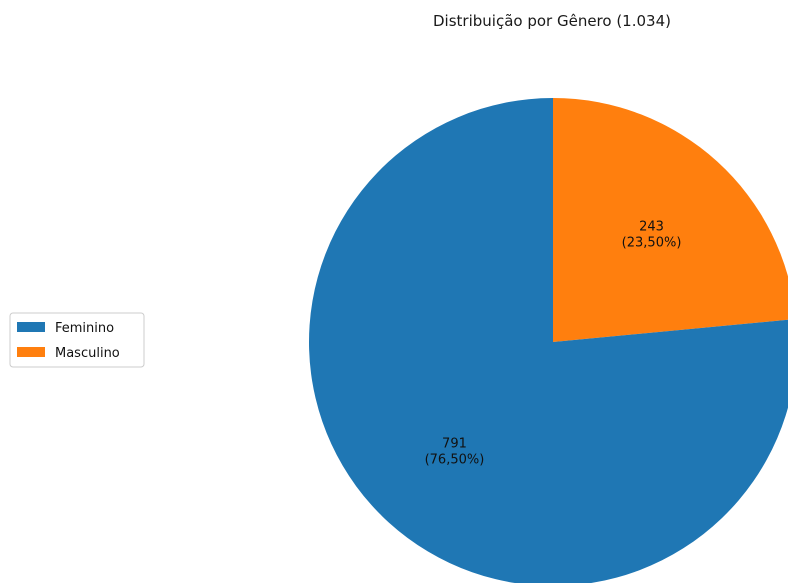  Describe the element at coordinates (454, 443) in the screenshot. I see `slice-value-feminino: 791` at that location.